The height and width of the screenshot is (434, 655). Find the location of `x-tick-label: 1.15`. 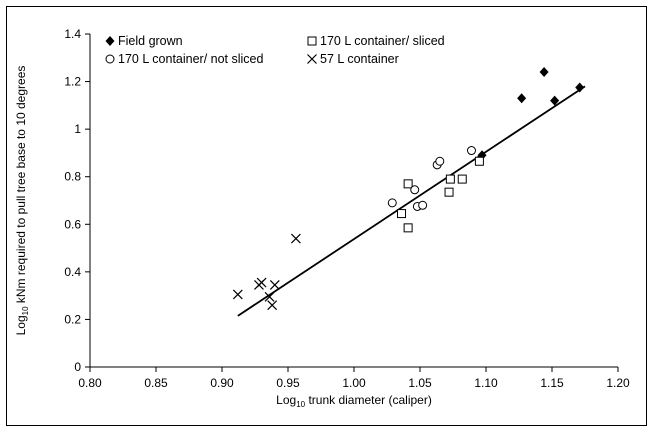

x-tick-label: 1.15 is located at coordinates (552, 383).